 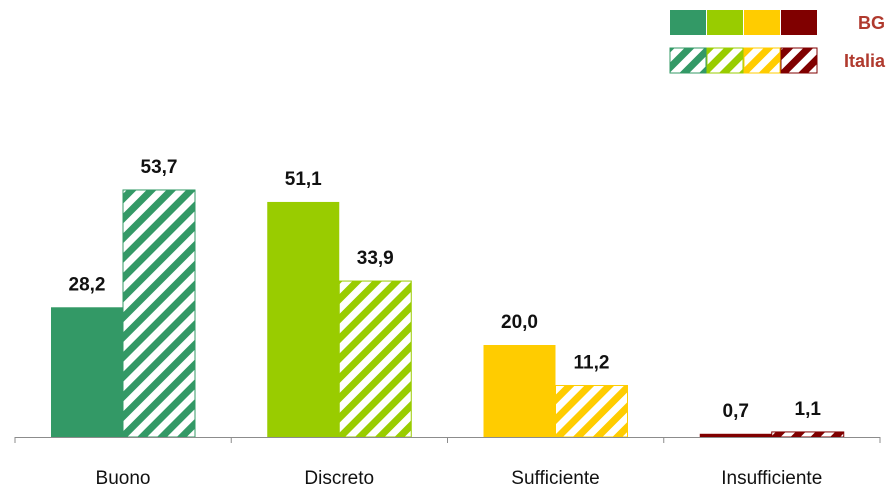 I want to click on bar-discreto-bg, so click(x=303, y=319).